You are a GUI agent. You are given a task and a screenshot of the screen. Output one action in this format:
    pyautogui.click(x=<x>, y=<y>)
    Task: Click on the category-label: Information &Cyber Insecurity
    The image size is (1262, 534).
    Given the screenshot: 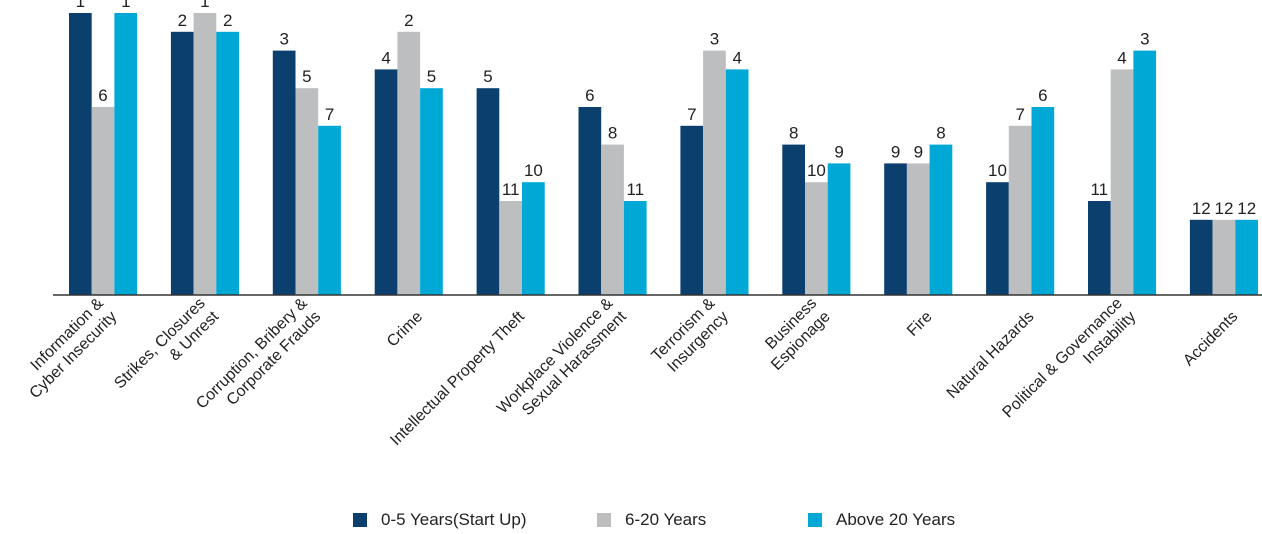 What is the action you would take?
    pyautogui.click(x=66, y=348)
    